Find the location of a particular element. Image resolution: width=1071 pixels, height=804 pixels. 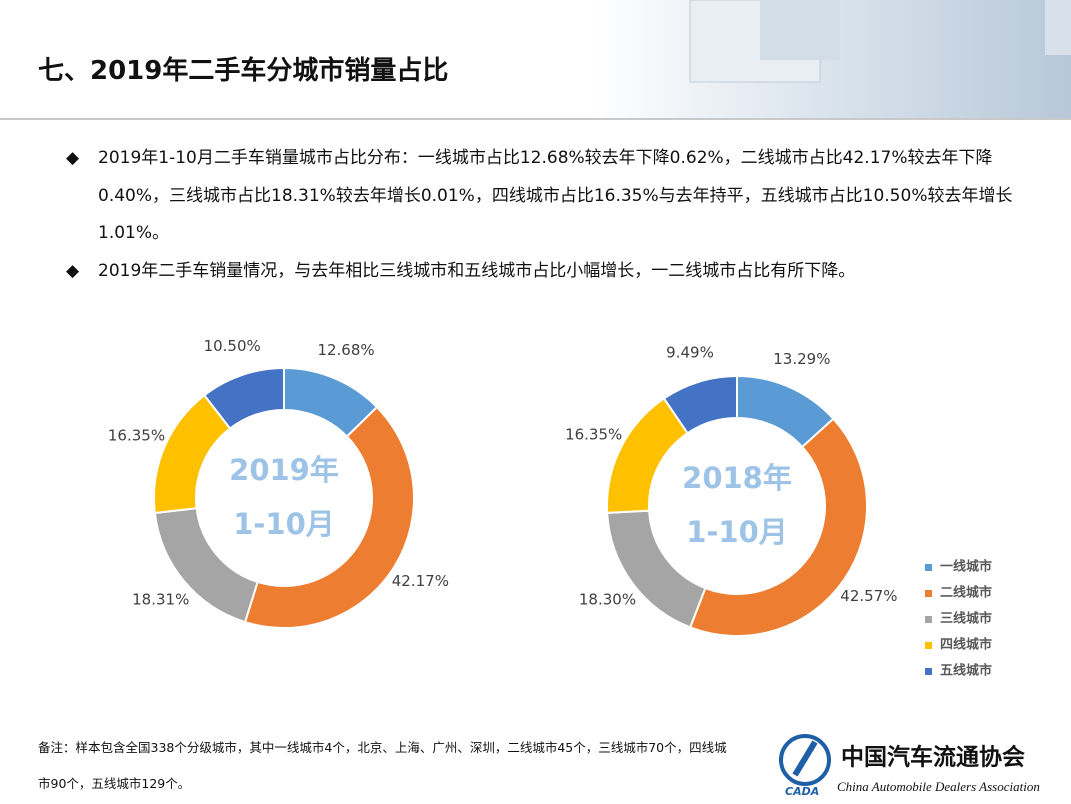

legend-label: 三线城市 is located at coordinates (966, 619).